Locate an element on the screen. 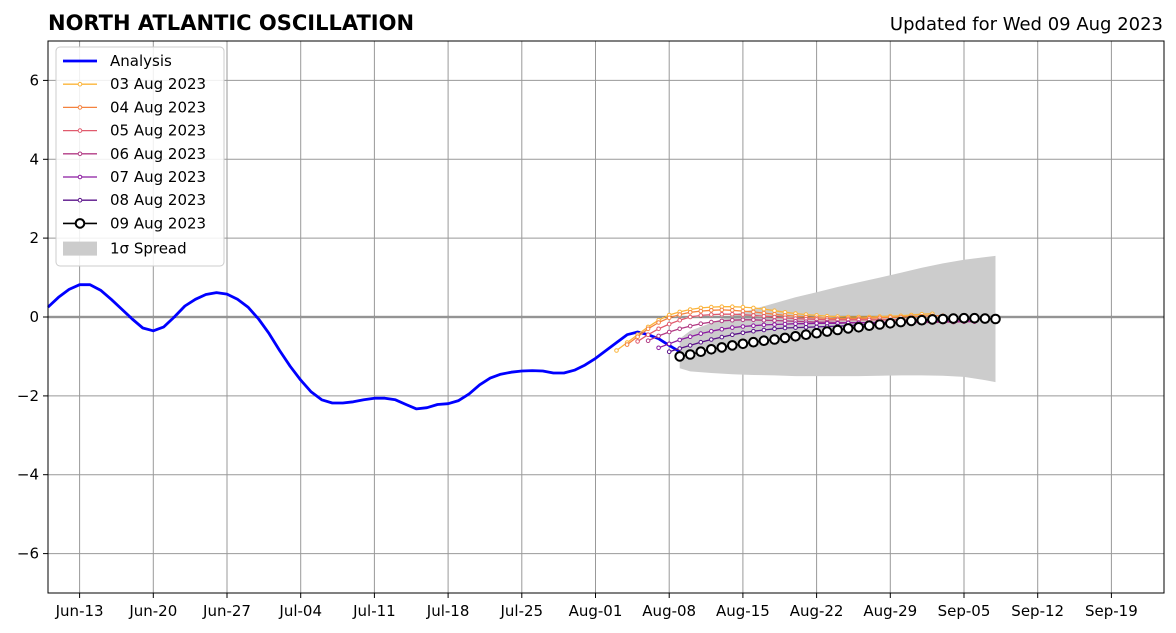 This screenshot has height=633, width=1176. x-tick-label: Aug-22 is located at coordinates (817, 611).